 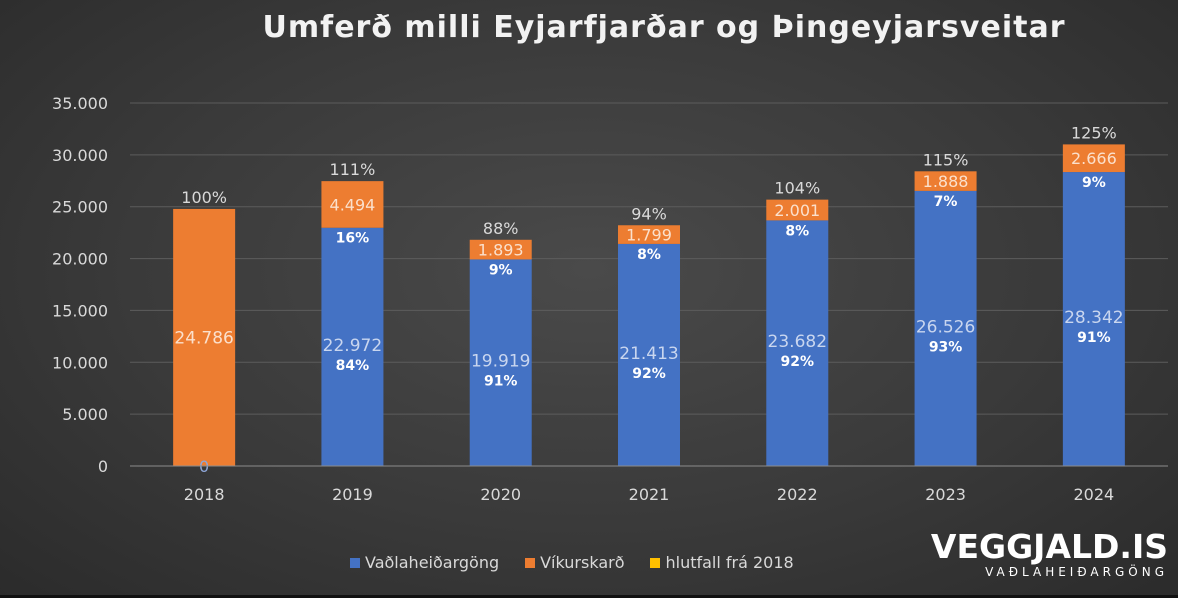 I want to click on legend-label: Vaðlaheiðargöng, so click(x=432, y=562).